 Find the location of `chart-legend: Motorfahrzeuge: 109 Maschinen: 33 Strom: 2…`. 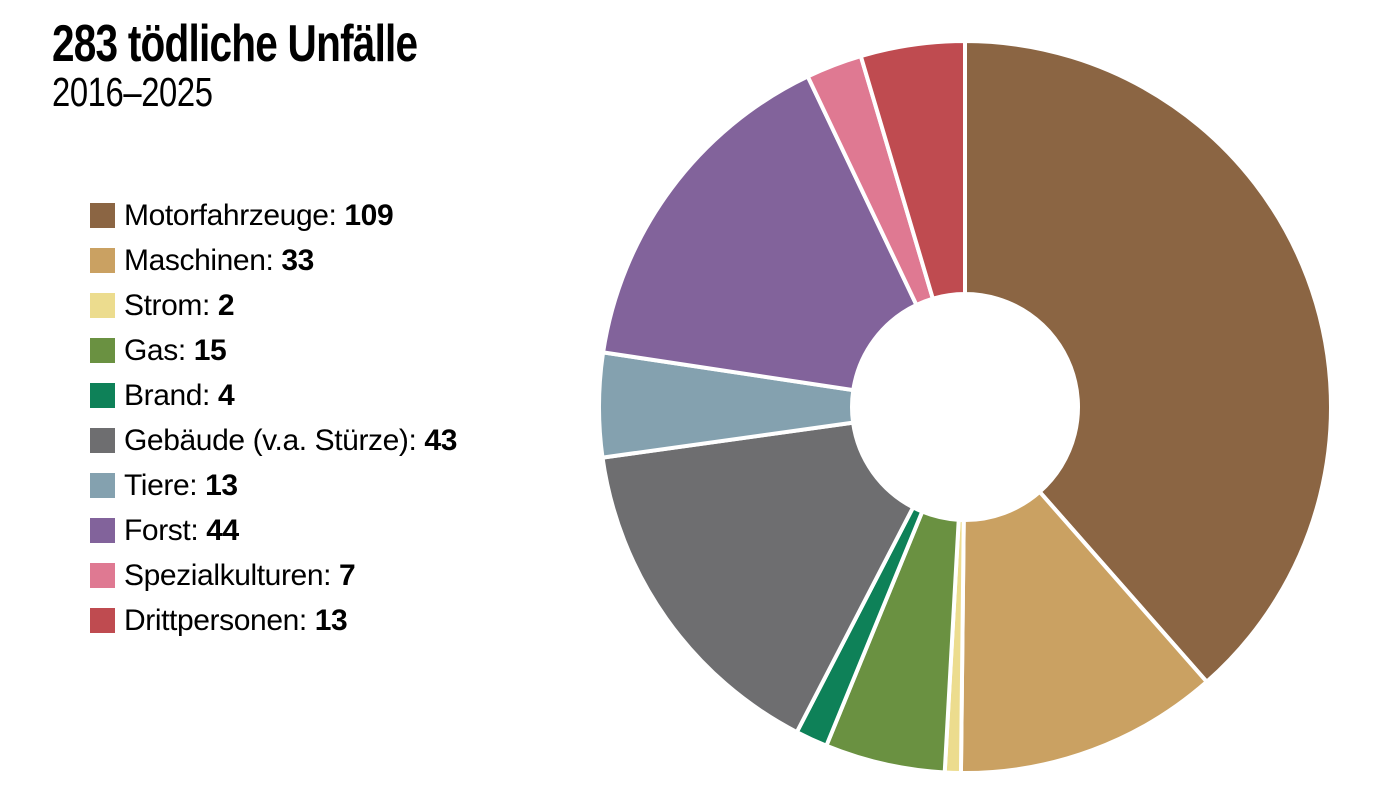

chart-legend: Motorfahrzeuge: 109 Maschinen: 33 Strom: 2… is located at coordinates (273, 418).